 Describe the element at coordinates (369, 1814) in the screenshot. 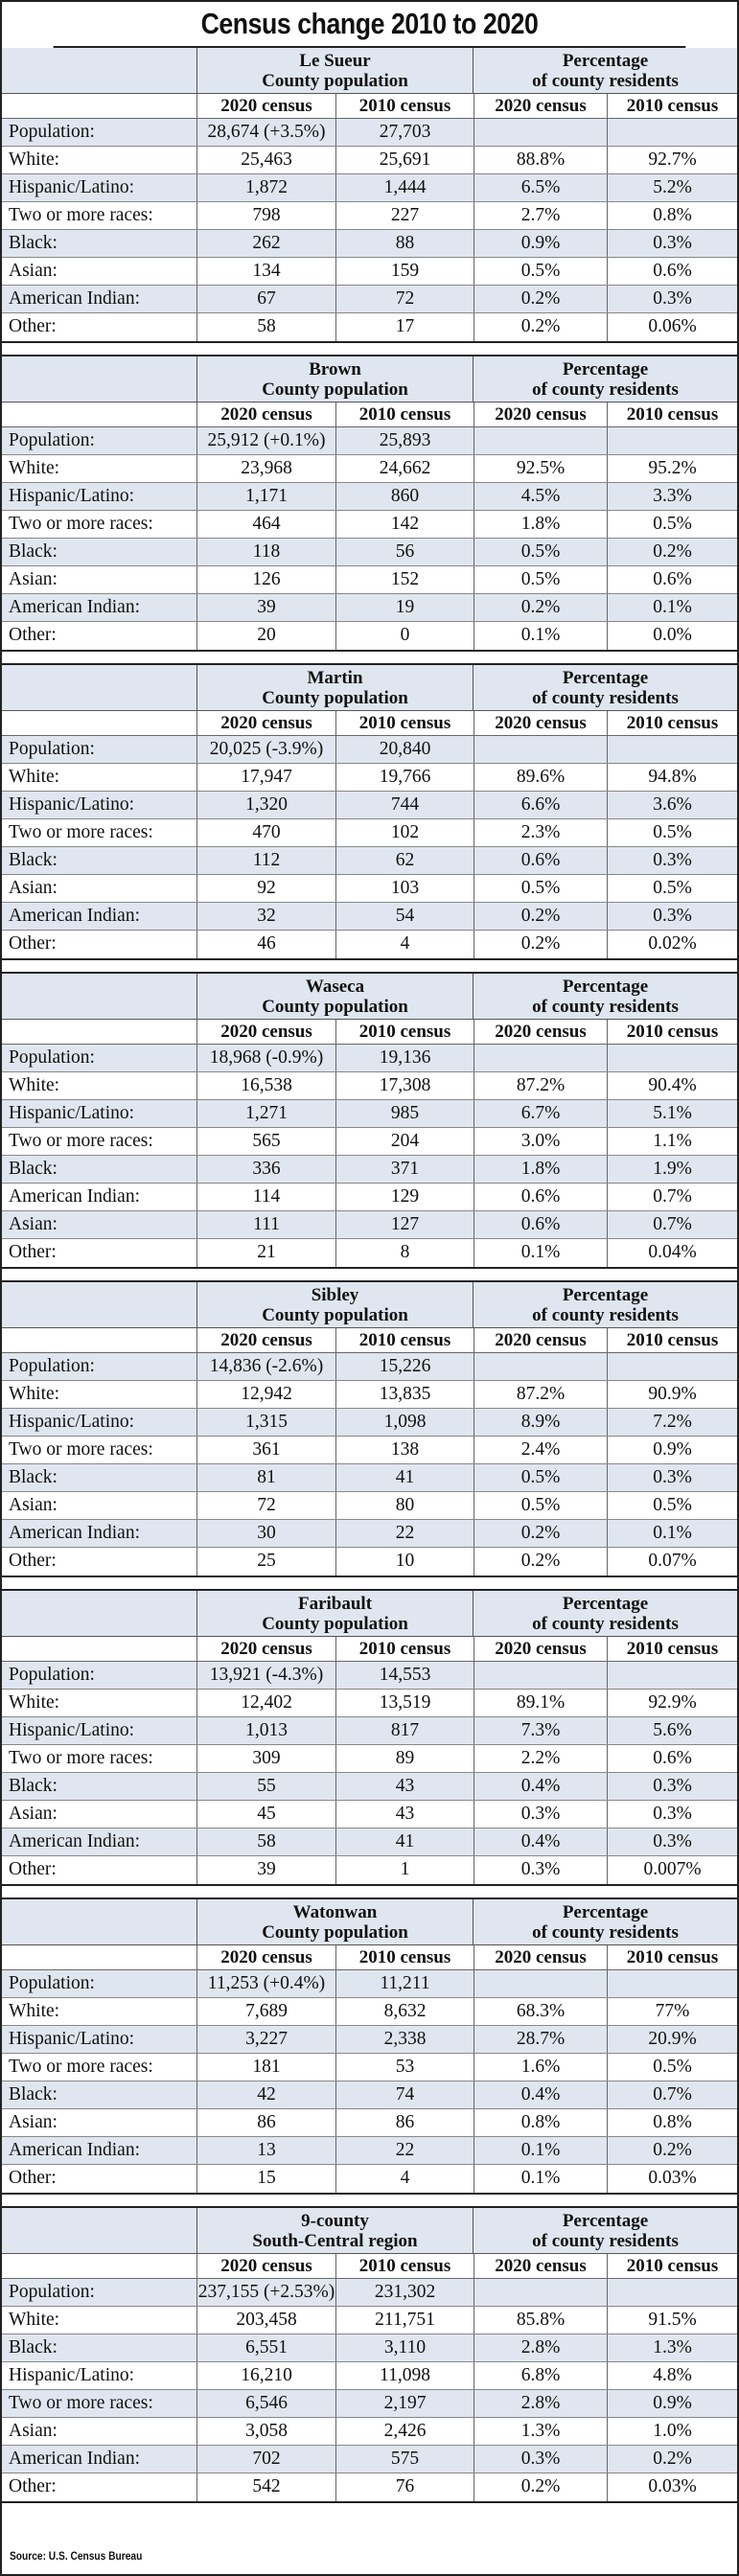

I see `table-row: Asian: 45 43 0.3% 0.3%` at that location.